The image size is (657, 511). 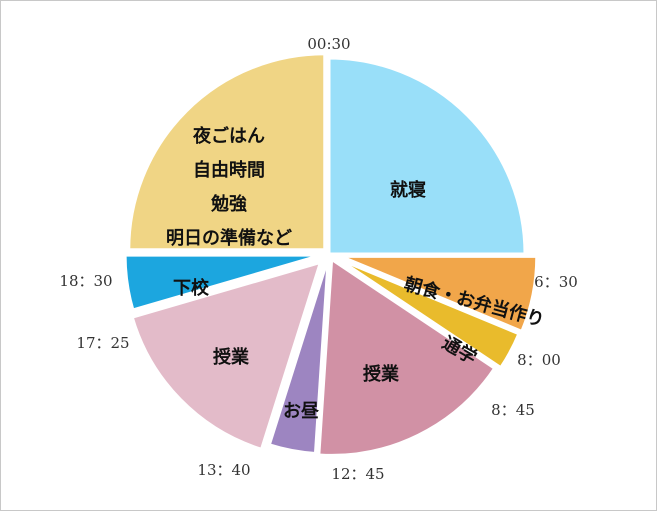 What do you see at coordinates (223, 470) in the screenshot?
I see `time-label: 13：40` at bounding box center [223, 470].